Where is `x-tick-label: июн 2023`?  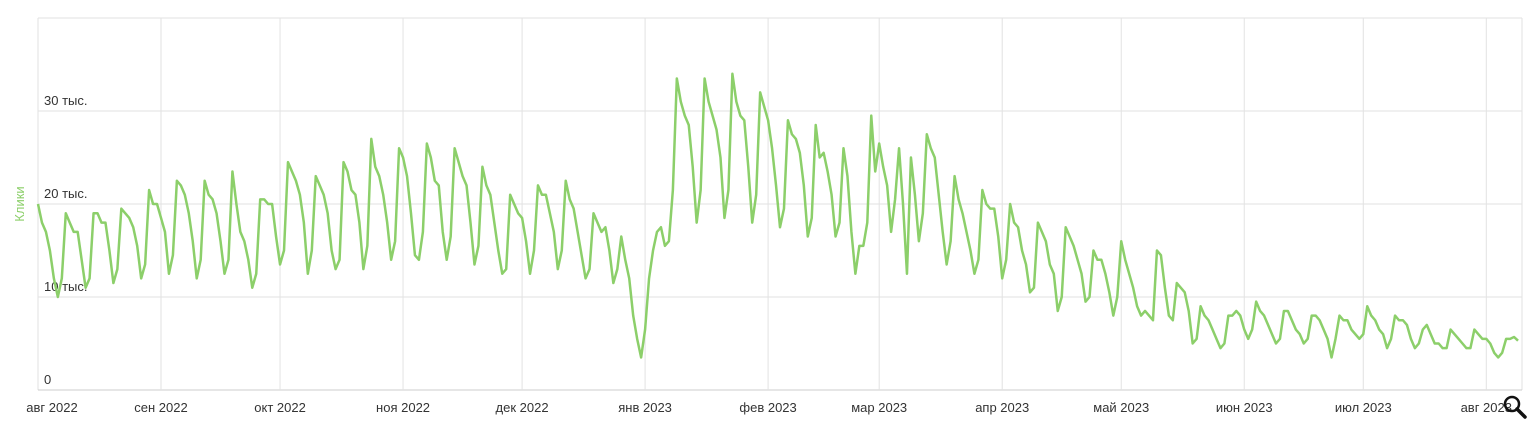
x-tick-label: июн 2023 is located at coordinates (1244, 407).